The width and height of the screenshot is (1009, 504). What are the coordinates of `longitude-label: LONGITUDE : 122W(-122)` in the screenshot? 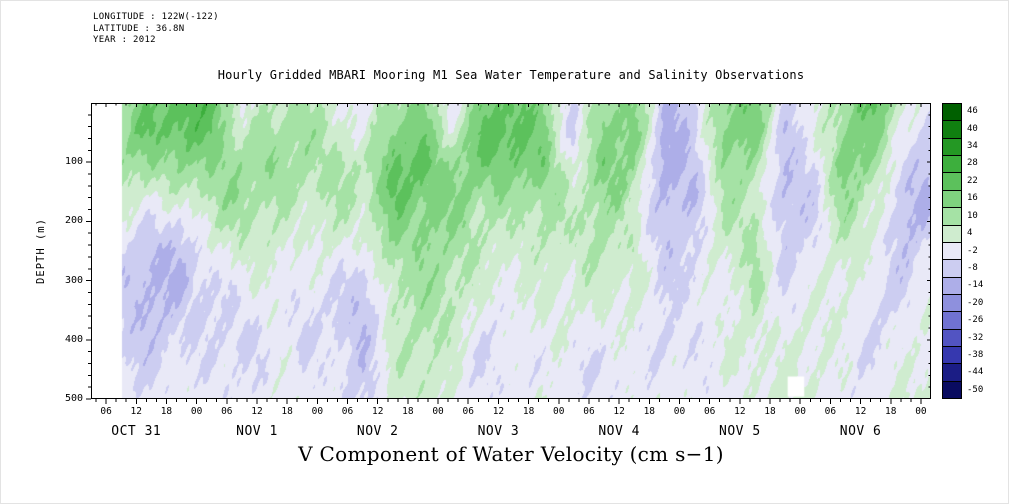 It's located at (156, 17).